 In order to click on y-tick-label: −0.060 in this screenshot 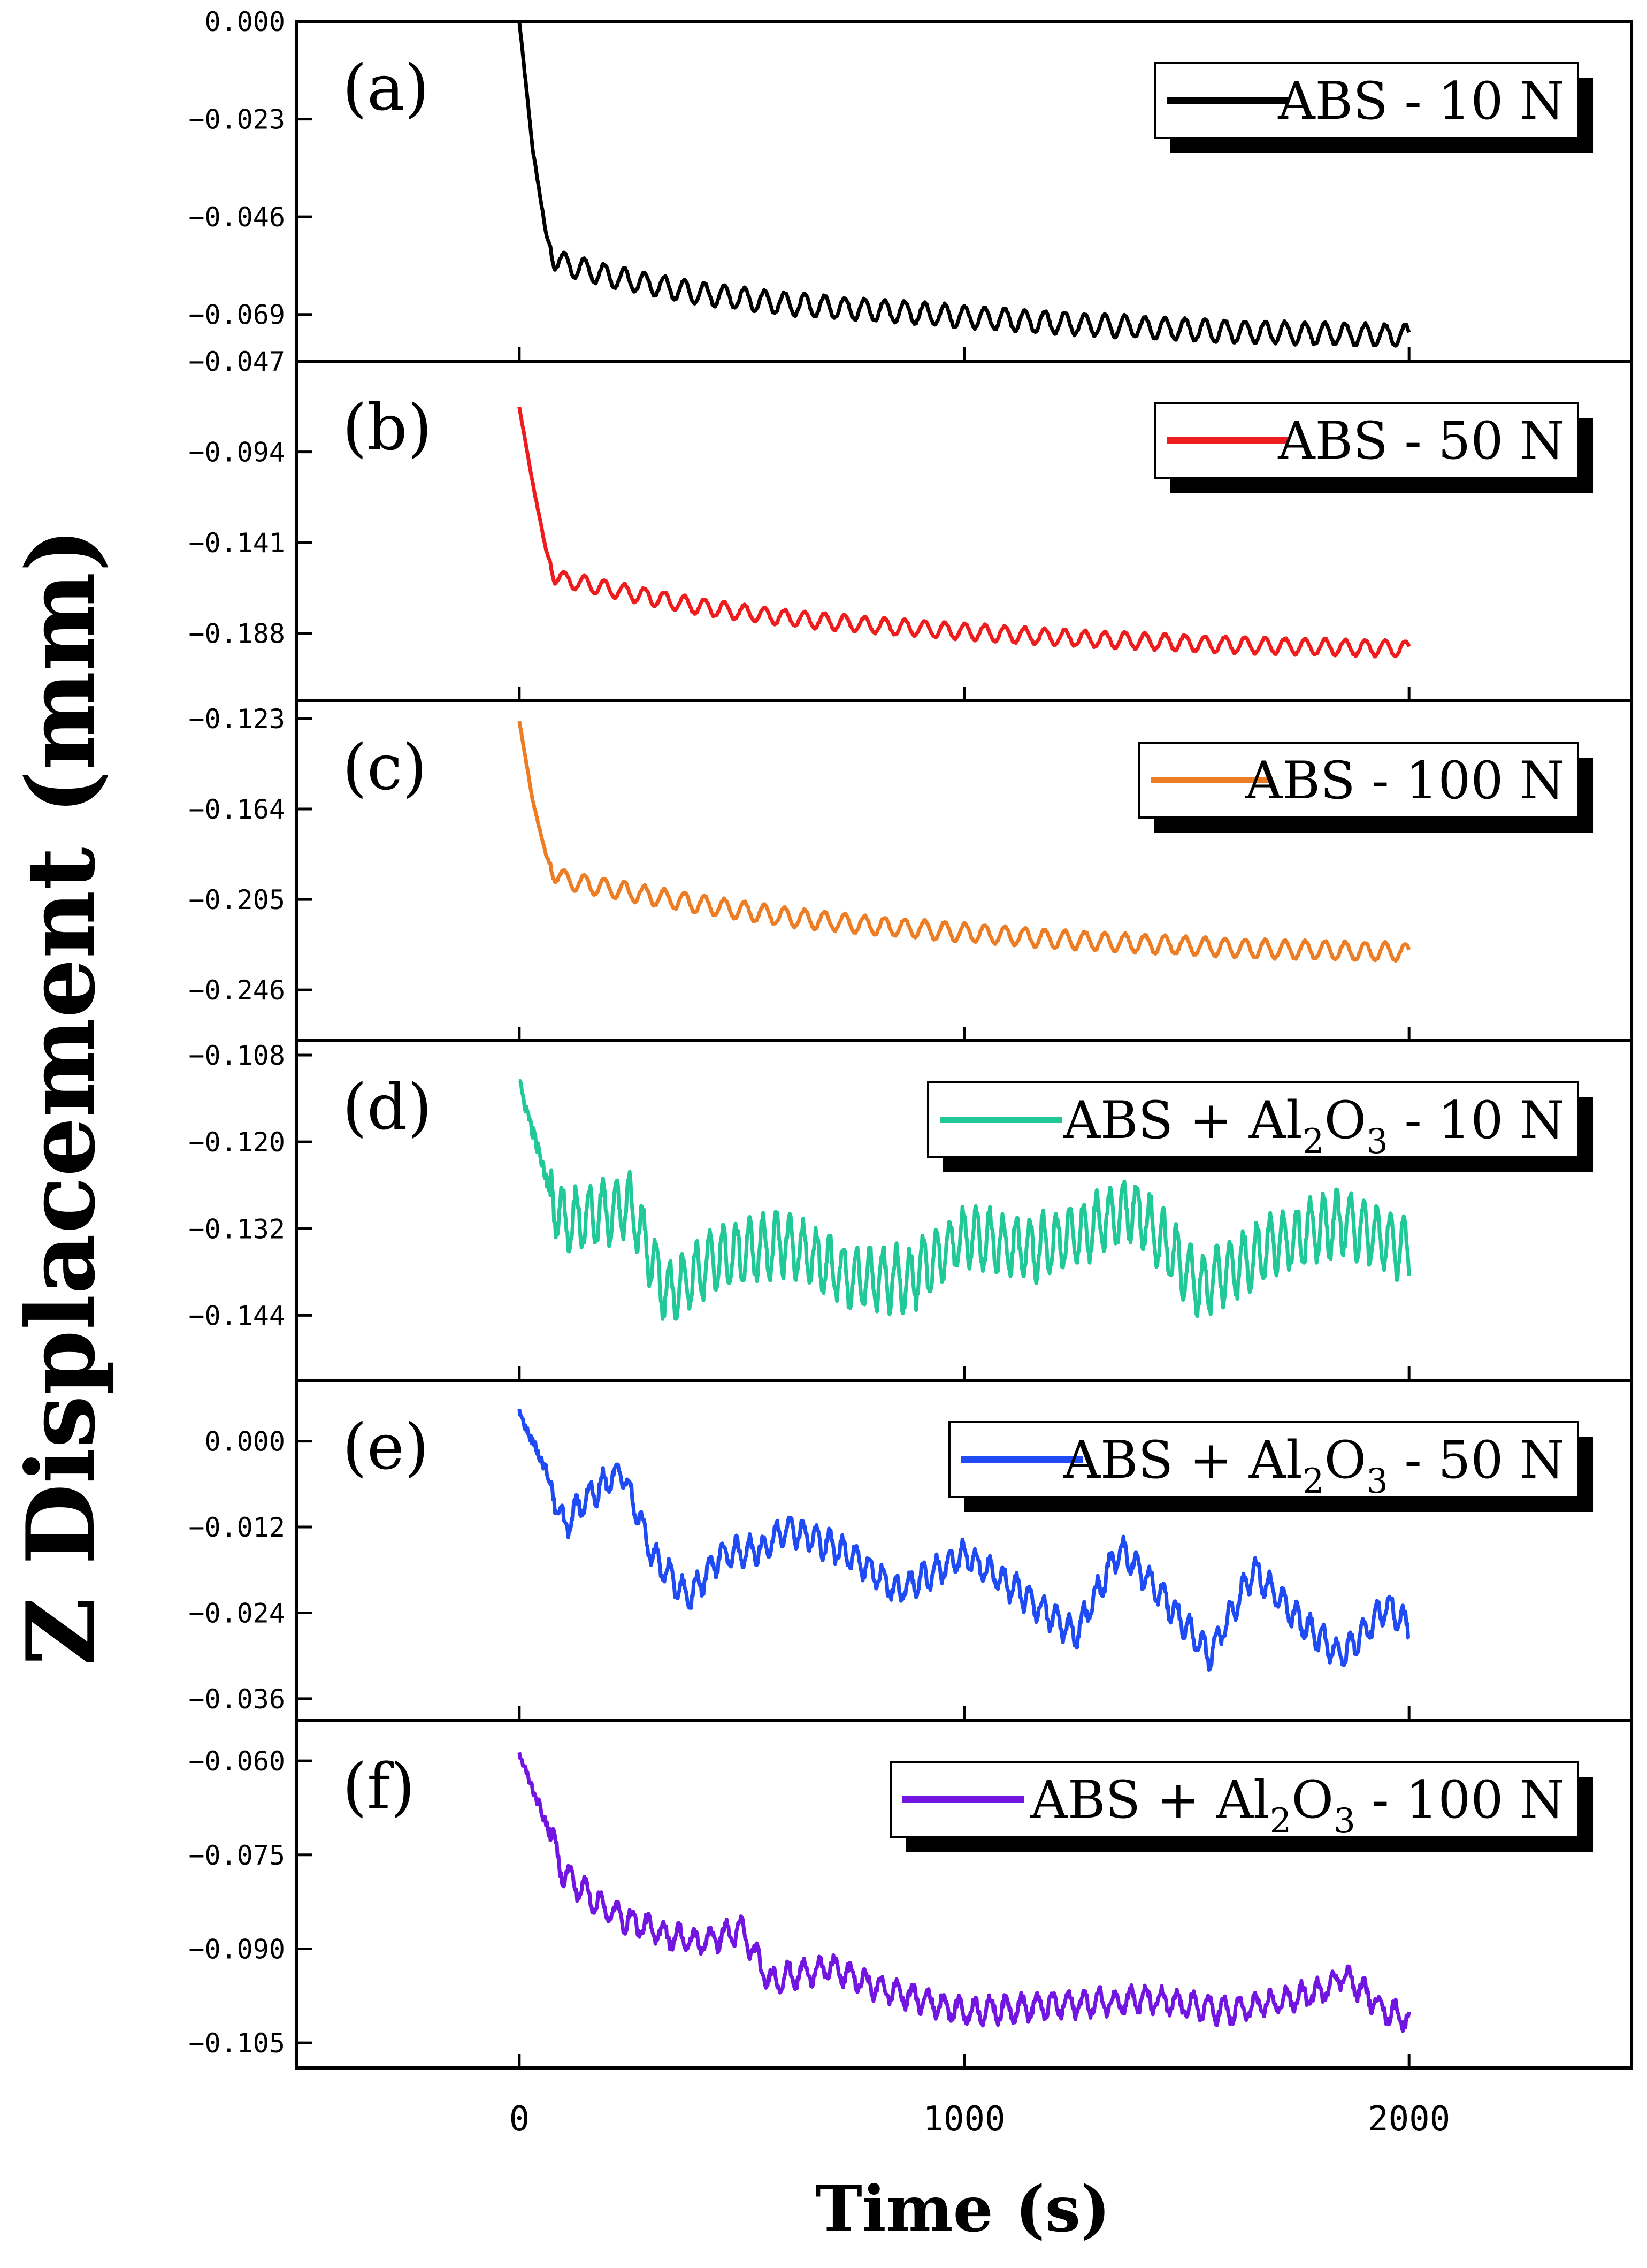, I will do `click(236, 1761)`.